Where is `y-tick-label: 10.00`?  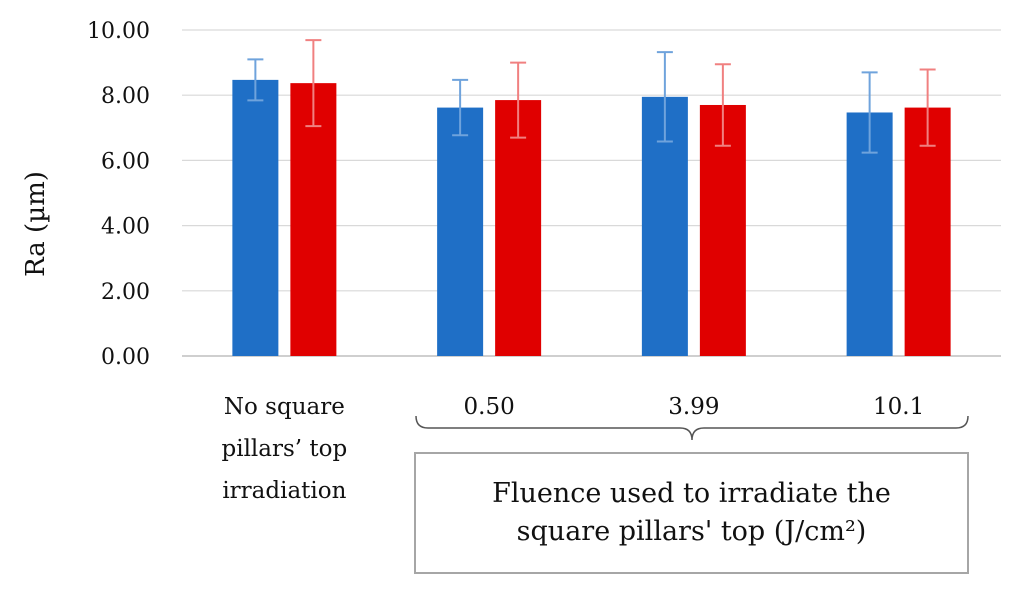
y-tick-label: 10.00 is located at coordinates (118, 31).